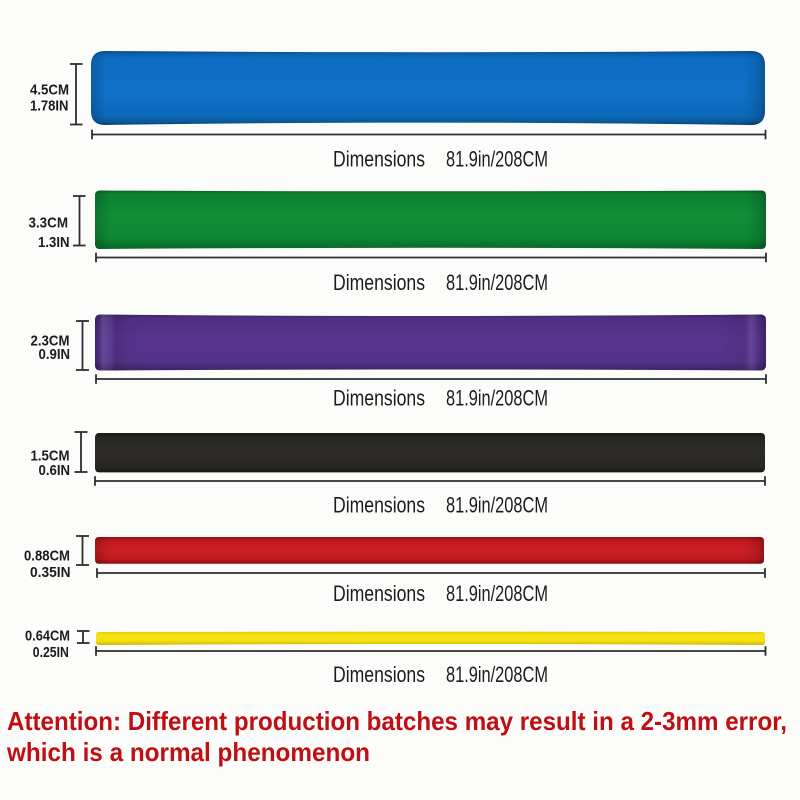  I want to click on svg-text: 2.3CM, so click(50, 341).